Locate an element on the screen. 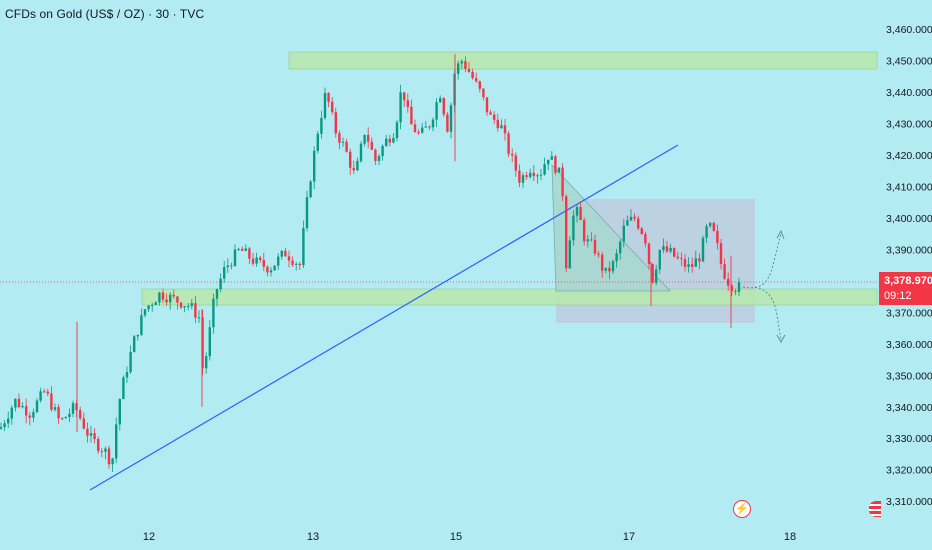 Image resolution: width=932 pixels, height=550 pixels. time-axis: 12 13 15 17 18 is located at coordinates (469, 537).